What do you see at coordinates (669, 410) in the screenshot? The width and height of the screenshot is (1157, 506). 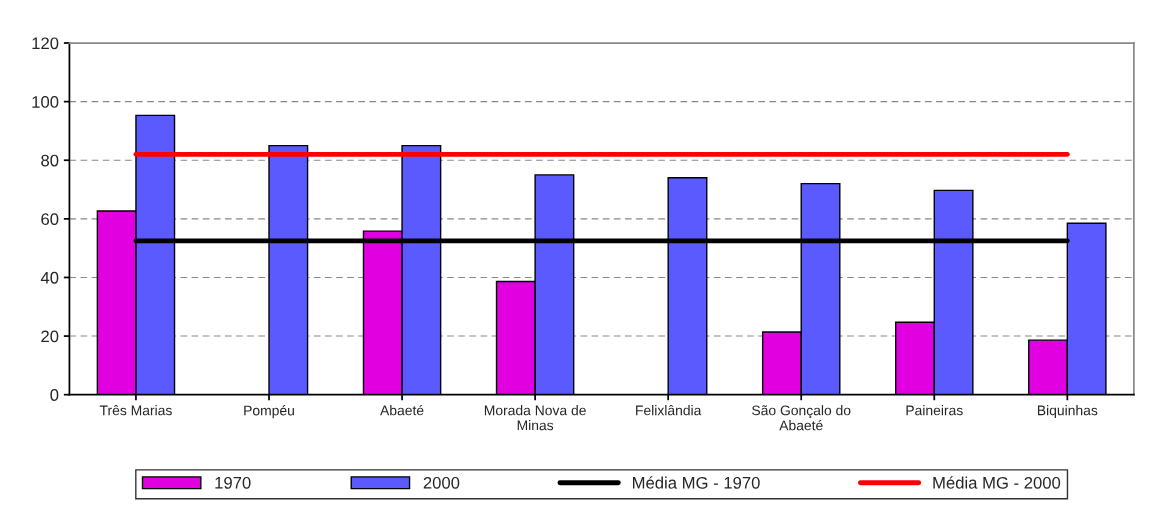 I see `x-tick-label: Felixlândia` at bounding box center [669, 410].